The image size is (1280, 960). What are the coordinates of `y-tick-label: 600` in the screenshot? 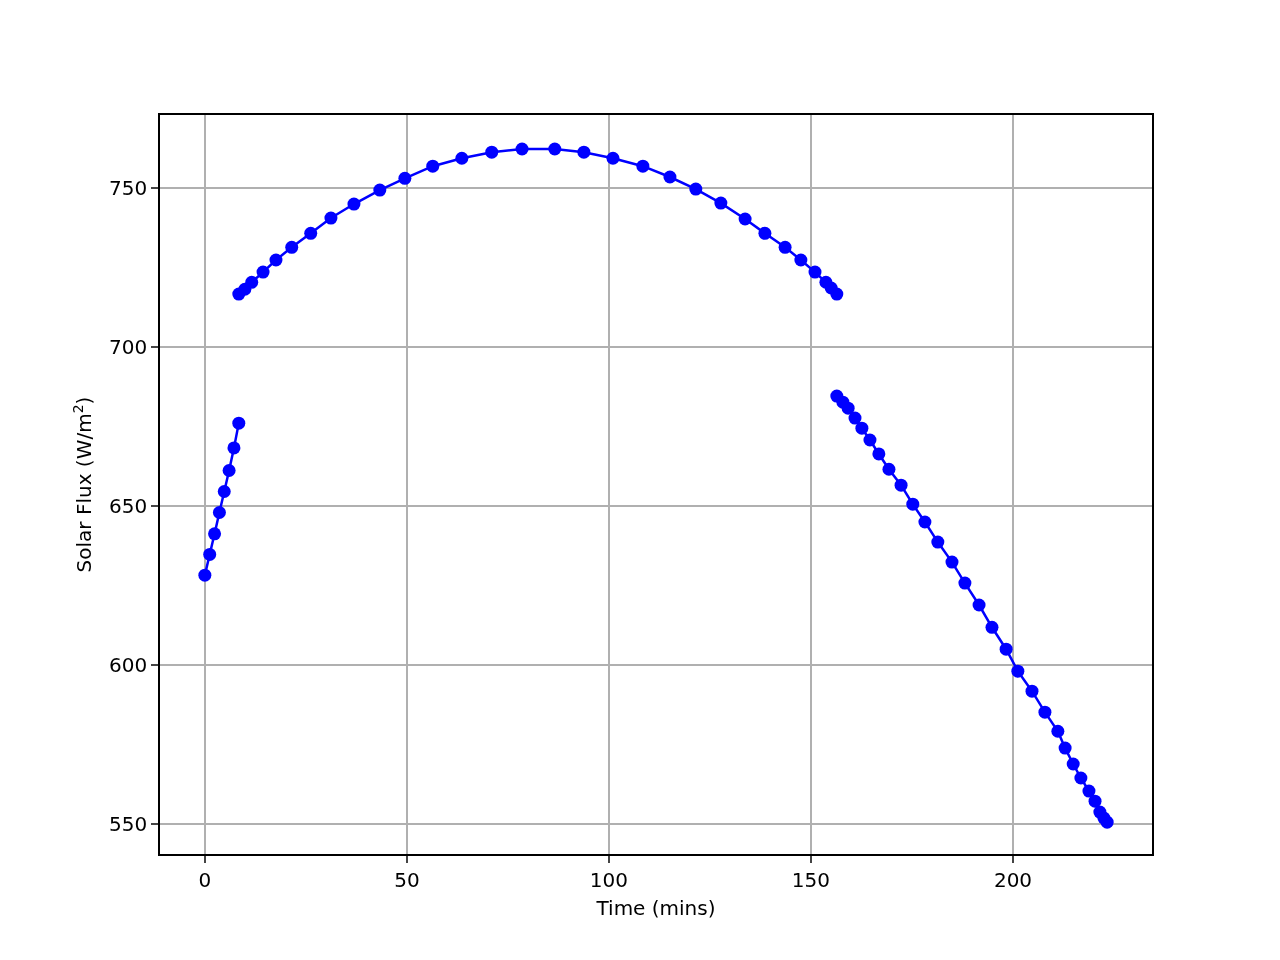 It's located at (128, 665).